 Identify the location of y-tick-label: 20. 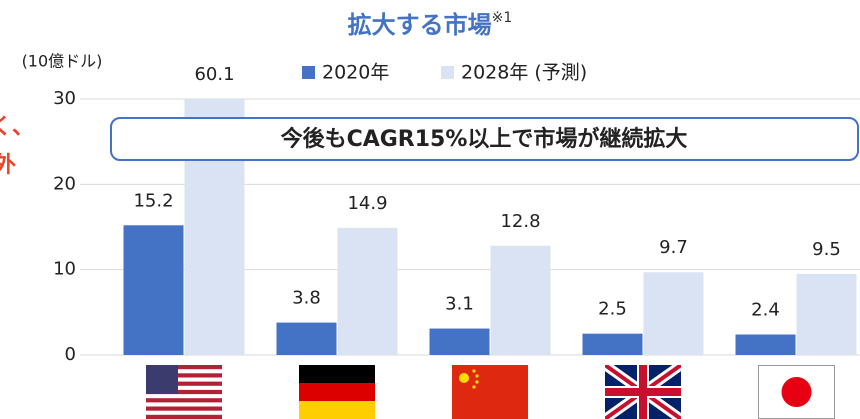
(64, 183).